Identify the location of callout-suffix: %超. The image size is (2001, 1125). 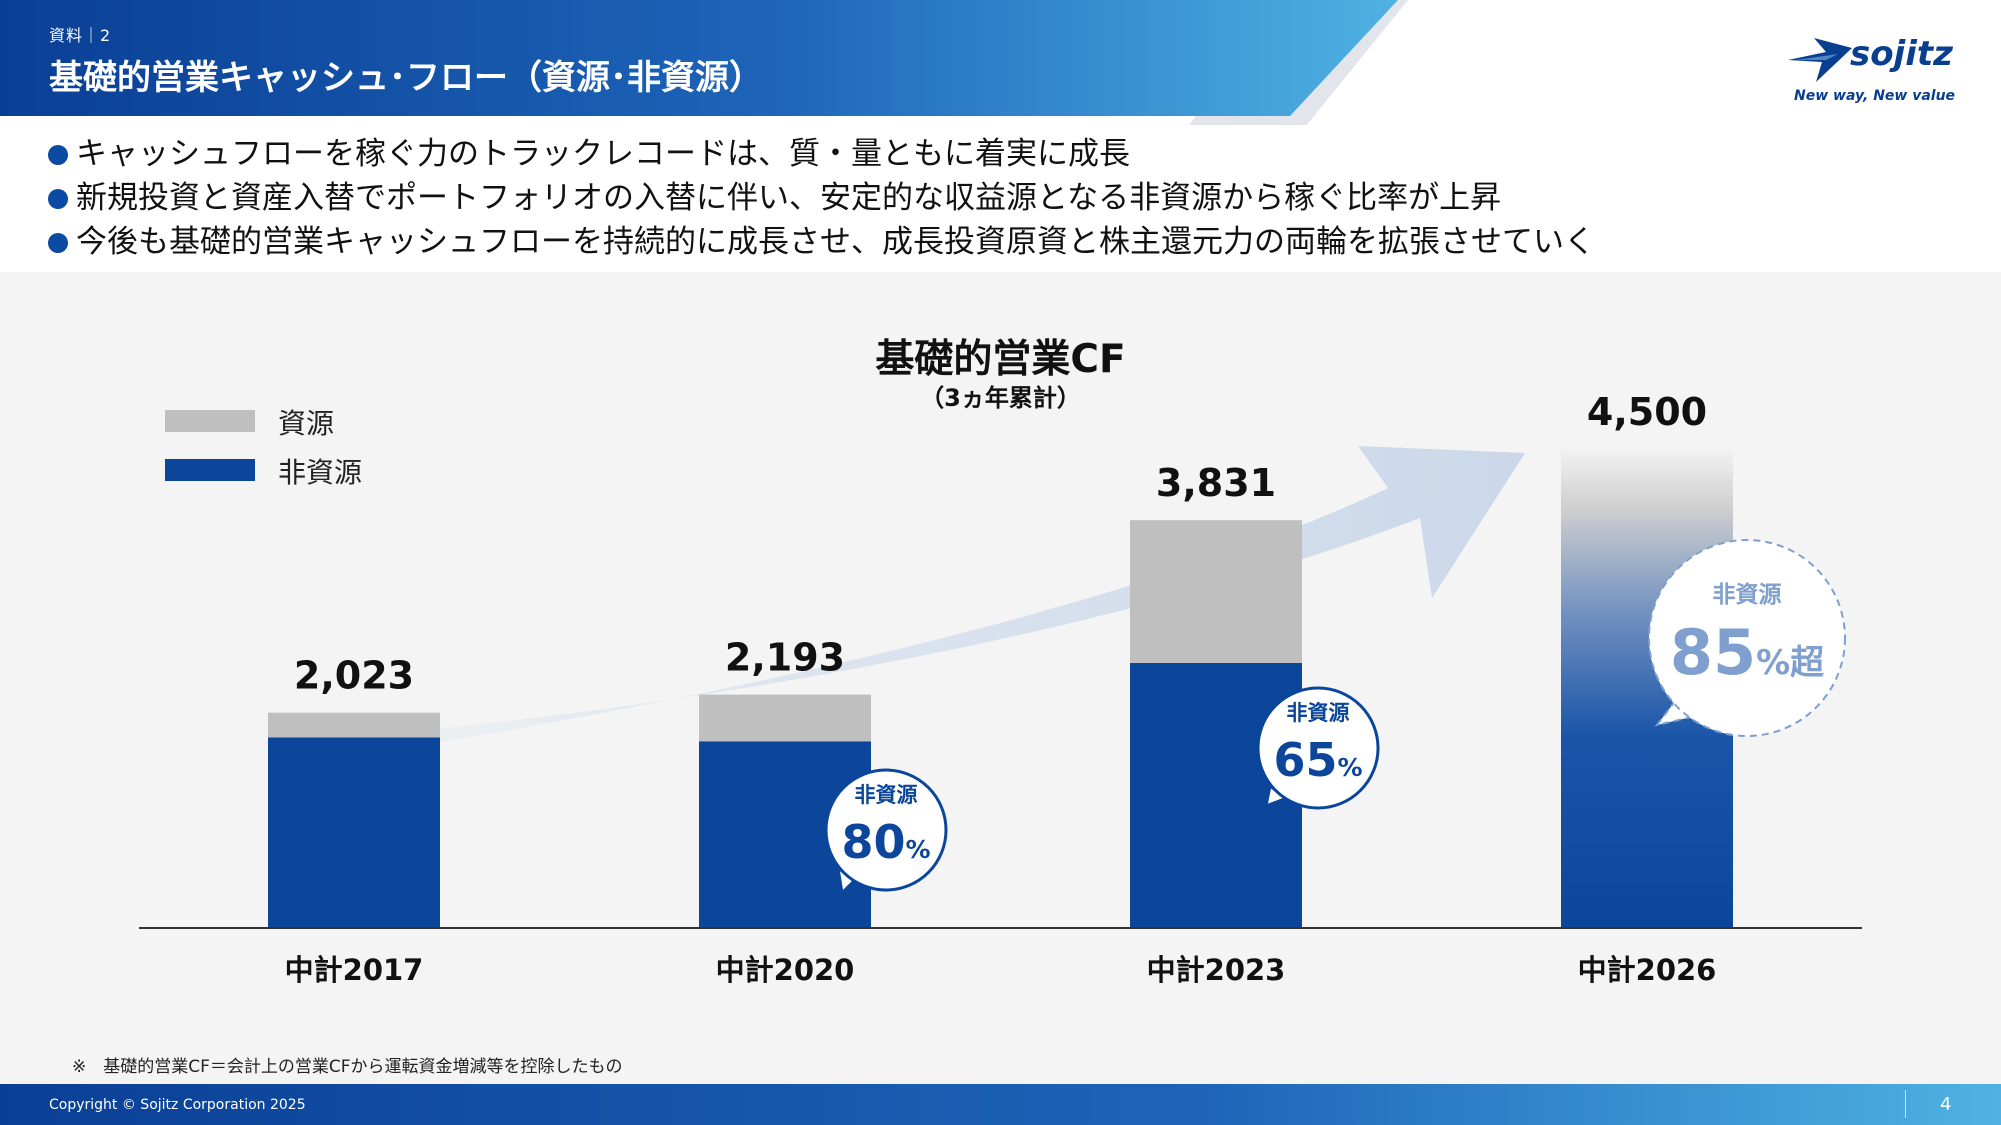
(1790, 663).